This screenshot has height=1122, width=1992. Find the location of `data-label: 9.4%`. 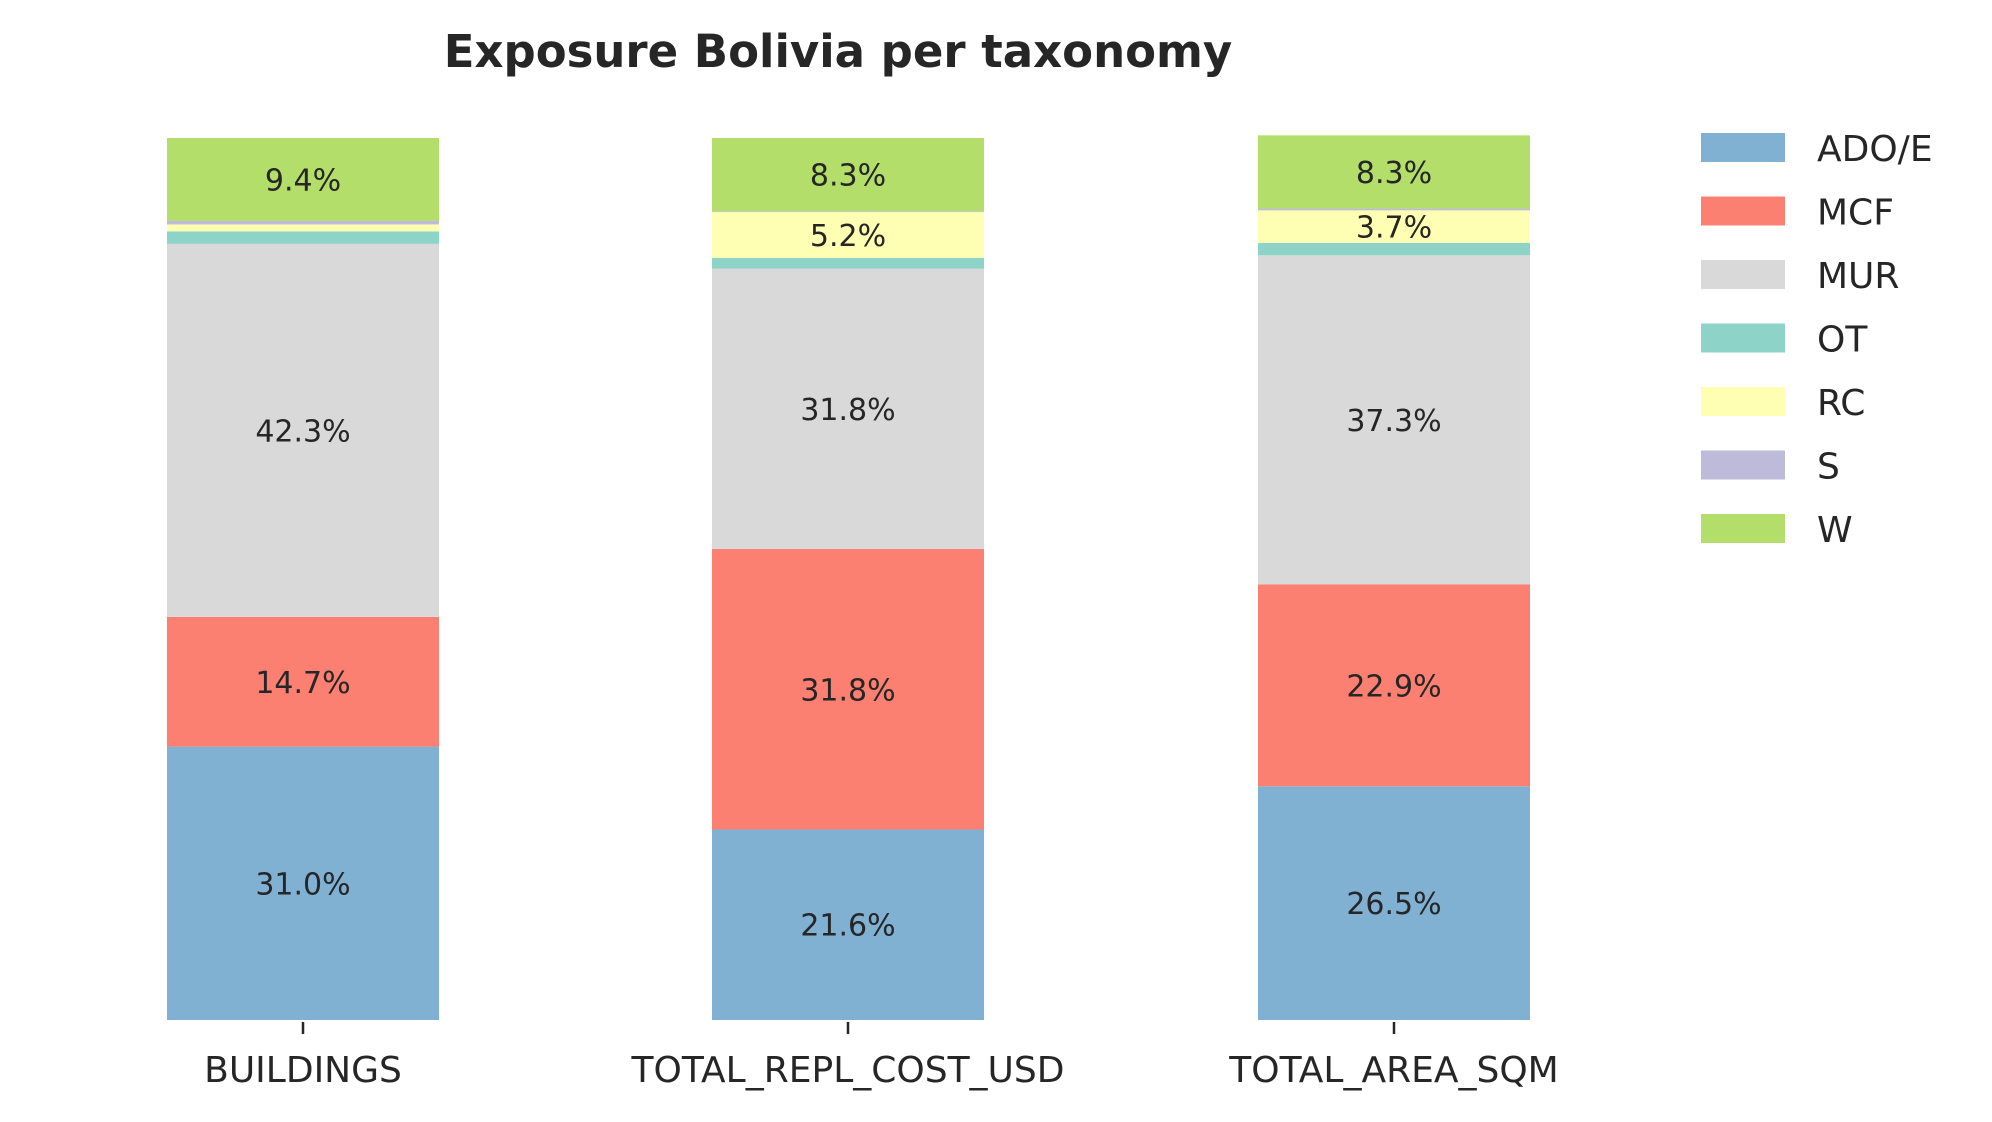

data-label: 9.4% is located at coordinates (303, 180).